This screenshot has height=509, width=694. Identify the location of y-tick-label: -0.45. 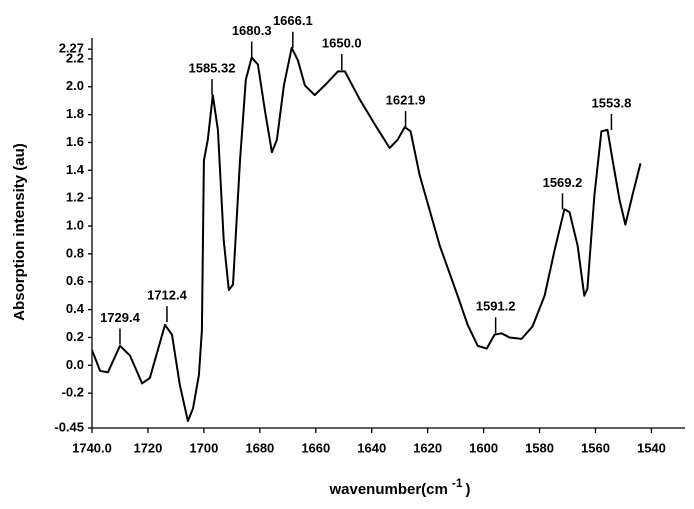
(69, 426).